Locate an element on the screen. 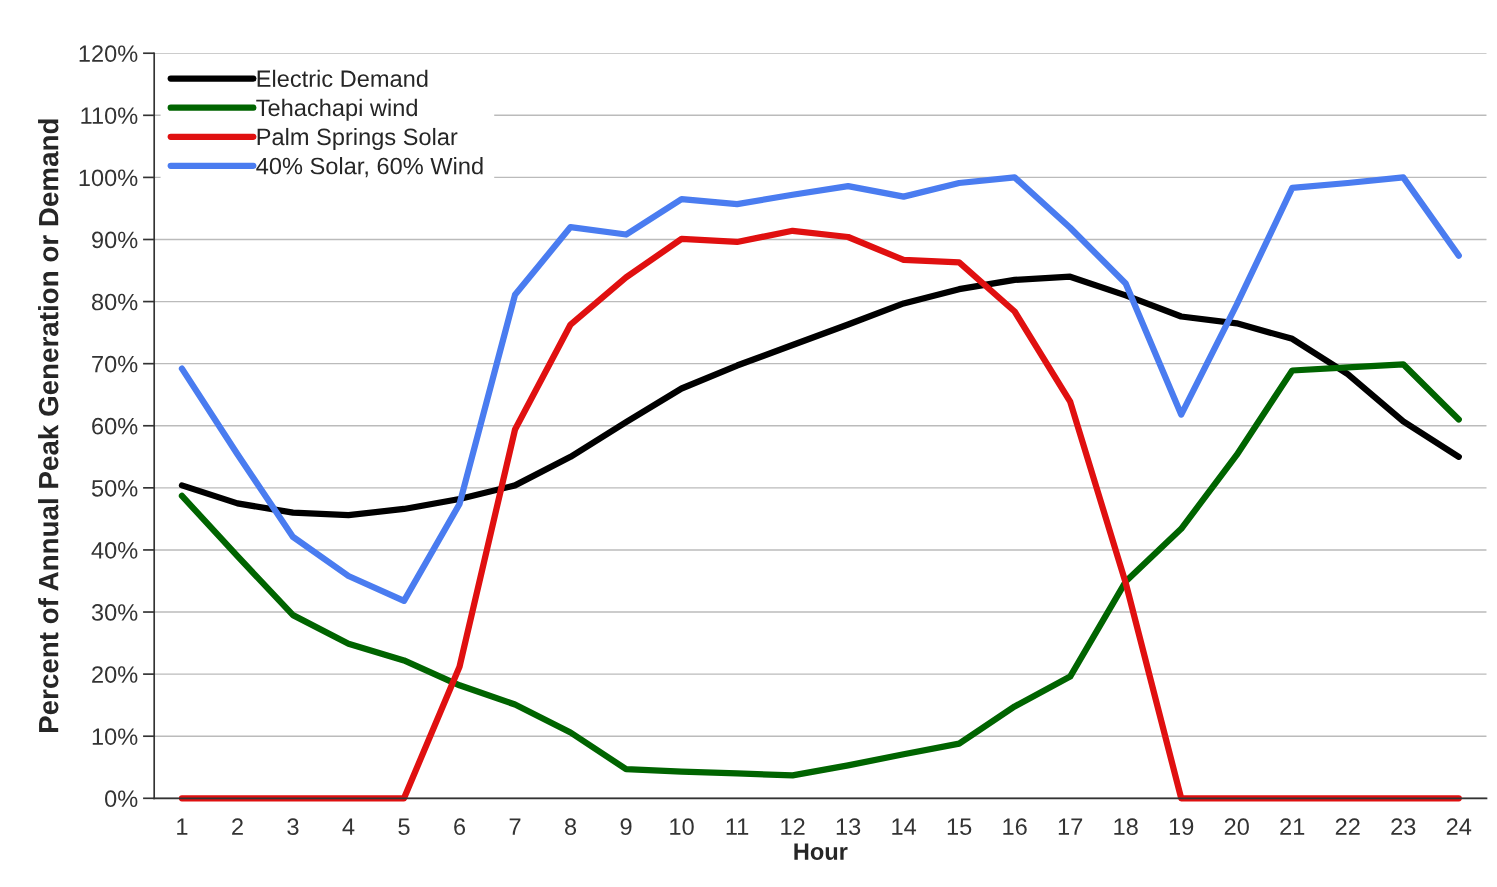 This screenshot has width=1497, height=887. x-tick-label: 2 is located at coordinates (237, 826).